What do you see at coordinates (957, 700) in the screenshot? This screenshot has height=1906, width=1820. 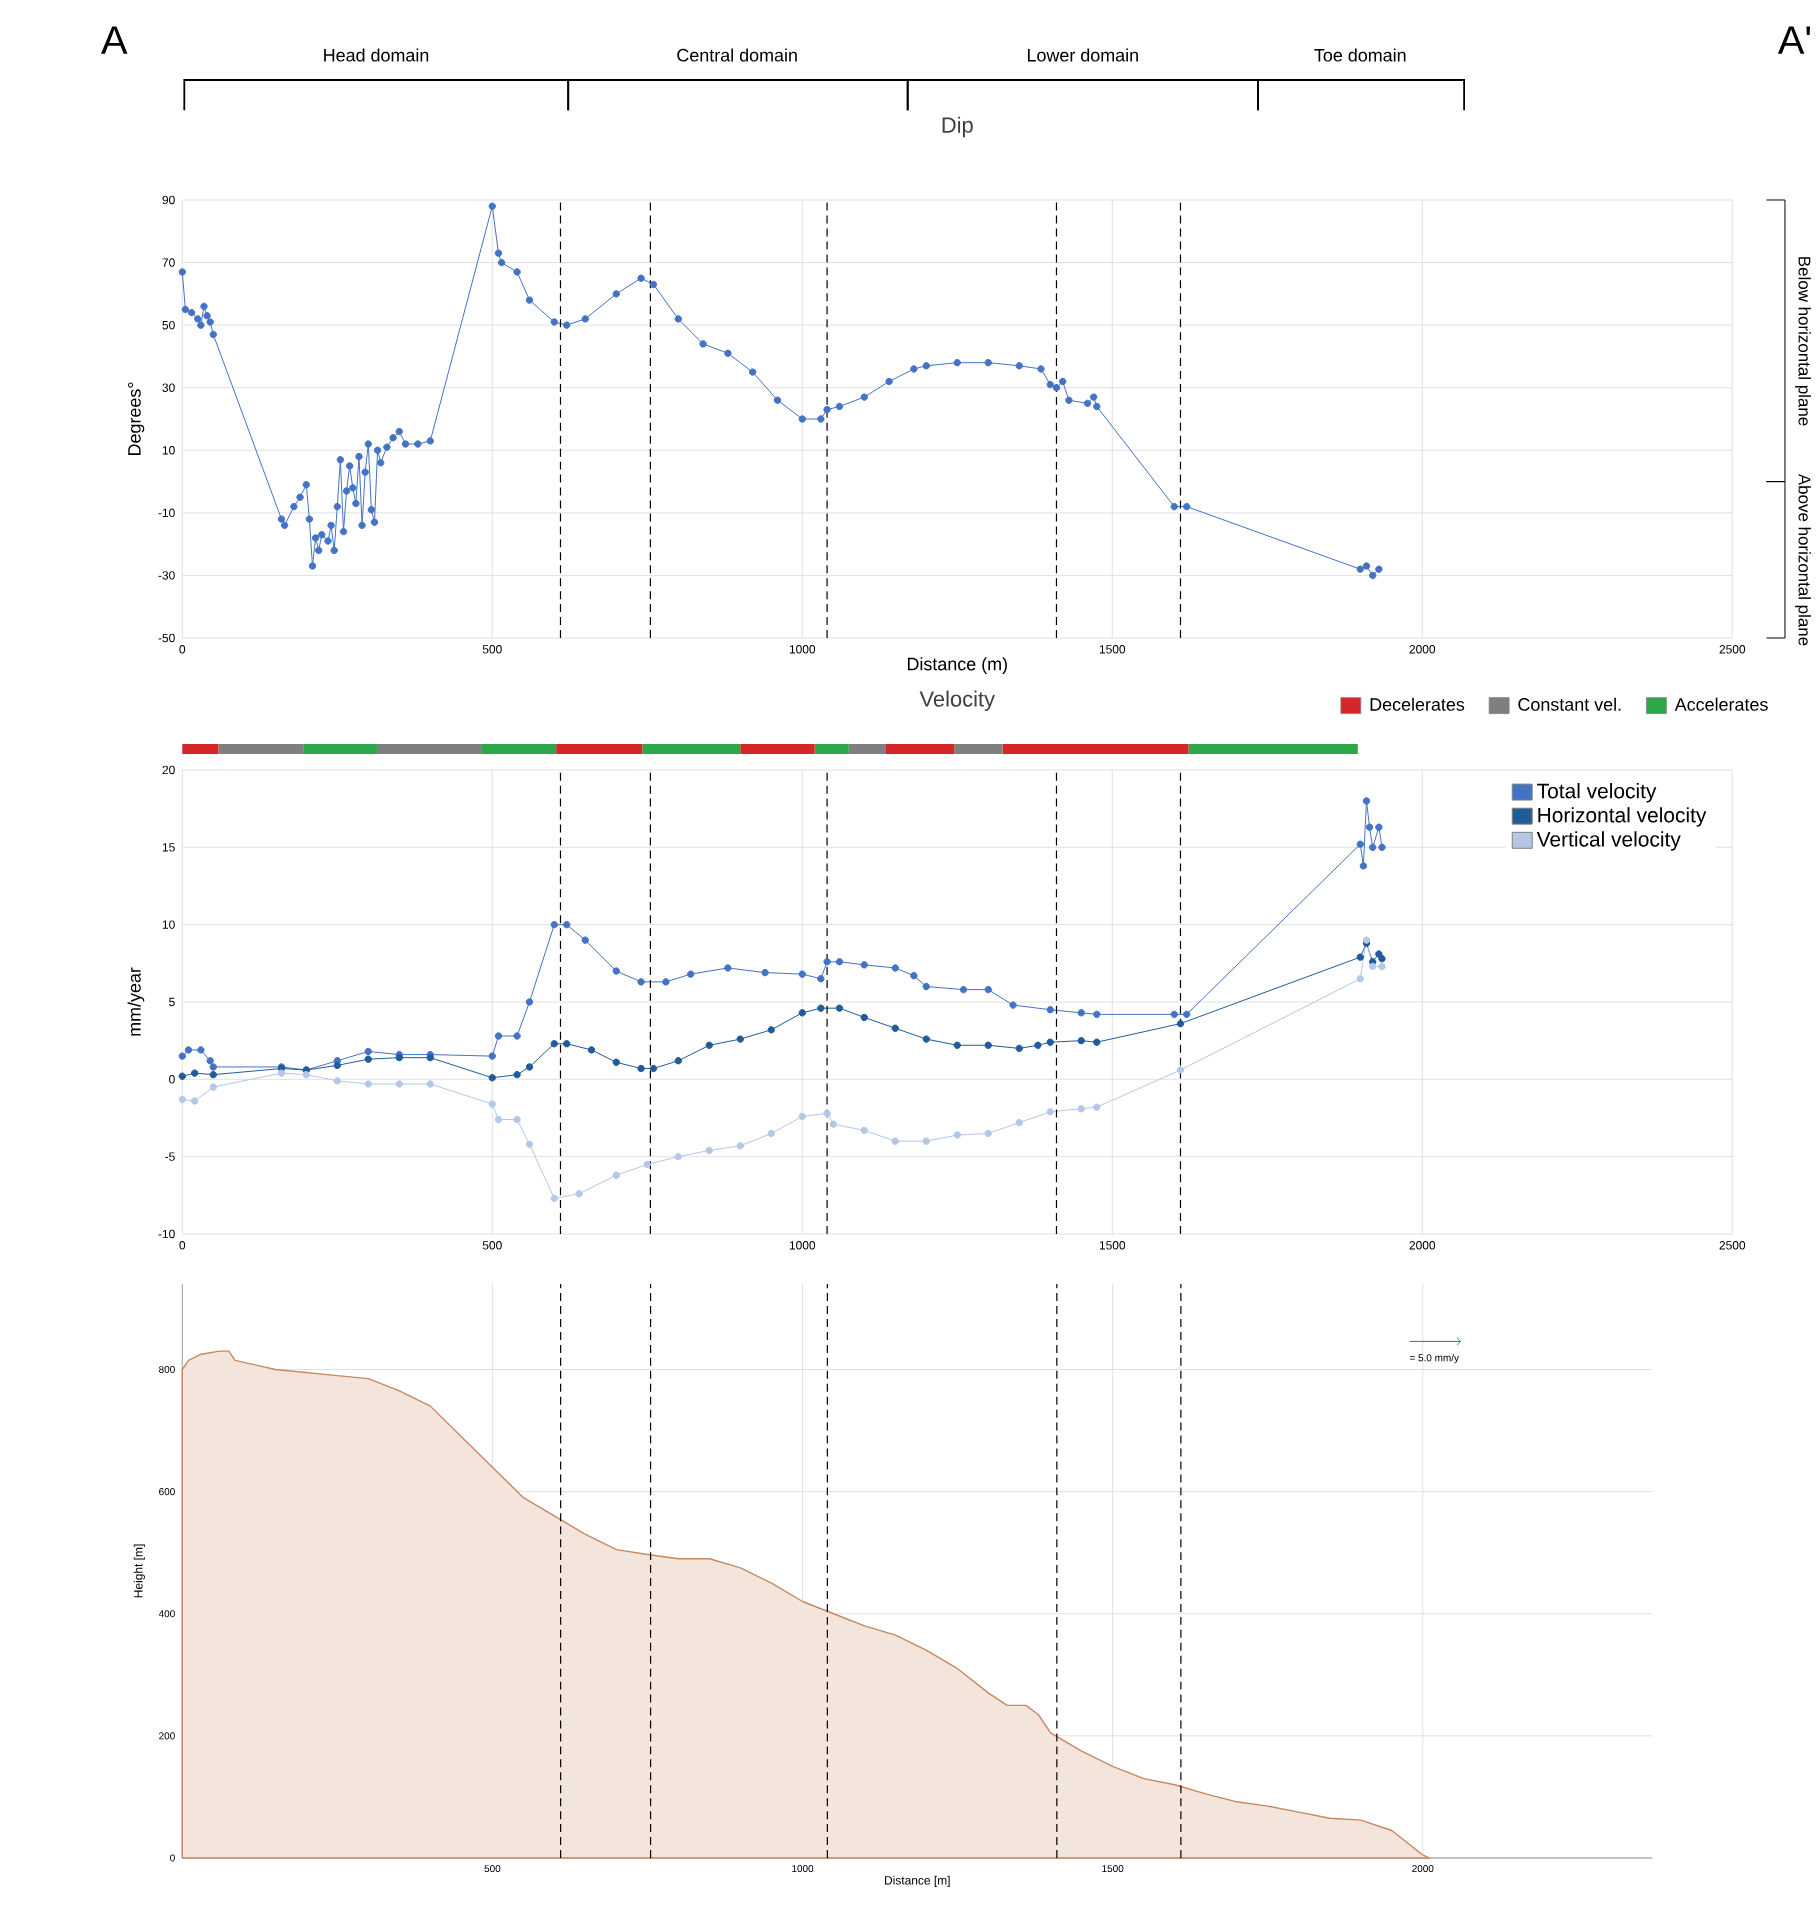 I see `chart-title: Velocity` at bounding box center [957, 700].